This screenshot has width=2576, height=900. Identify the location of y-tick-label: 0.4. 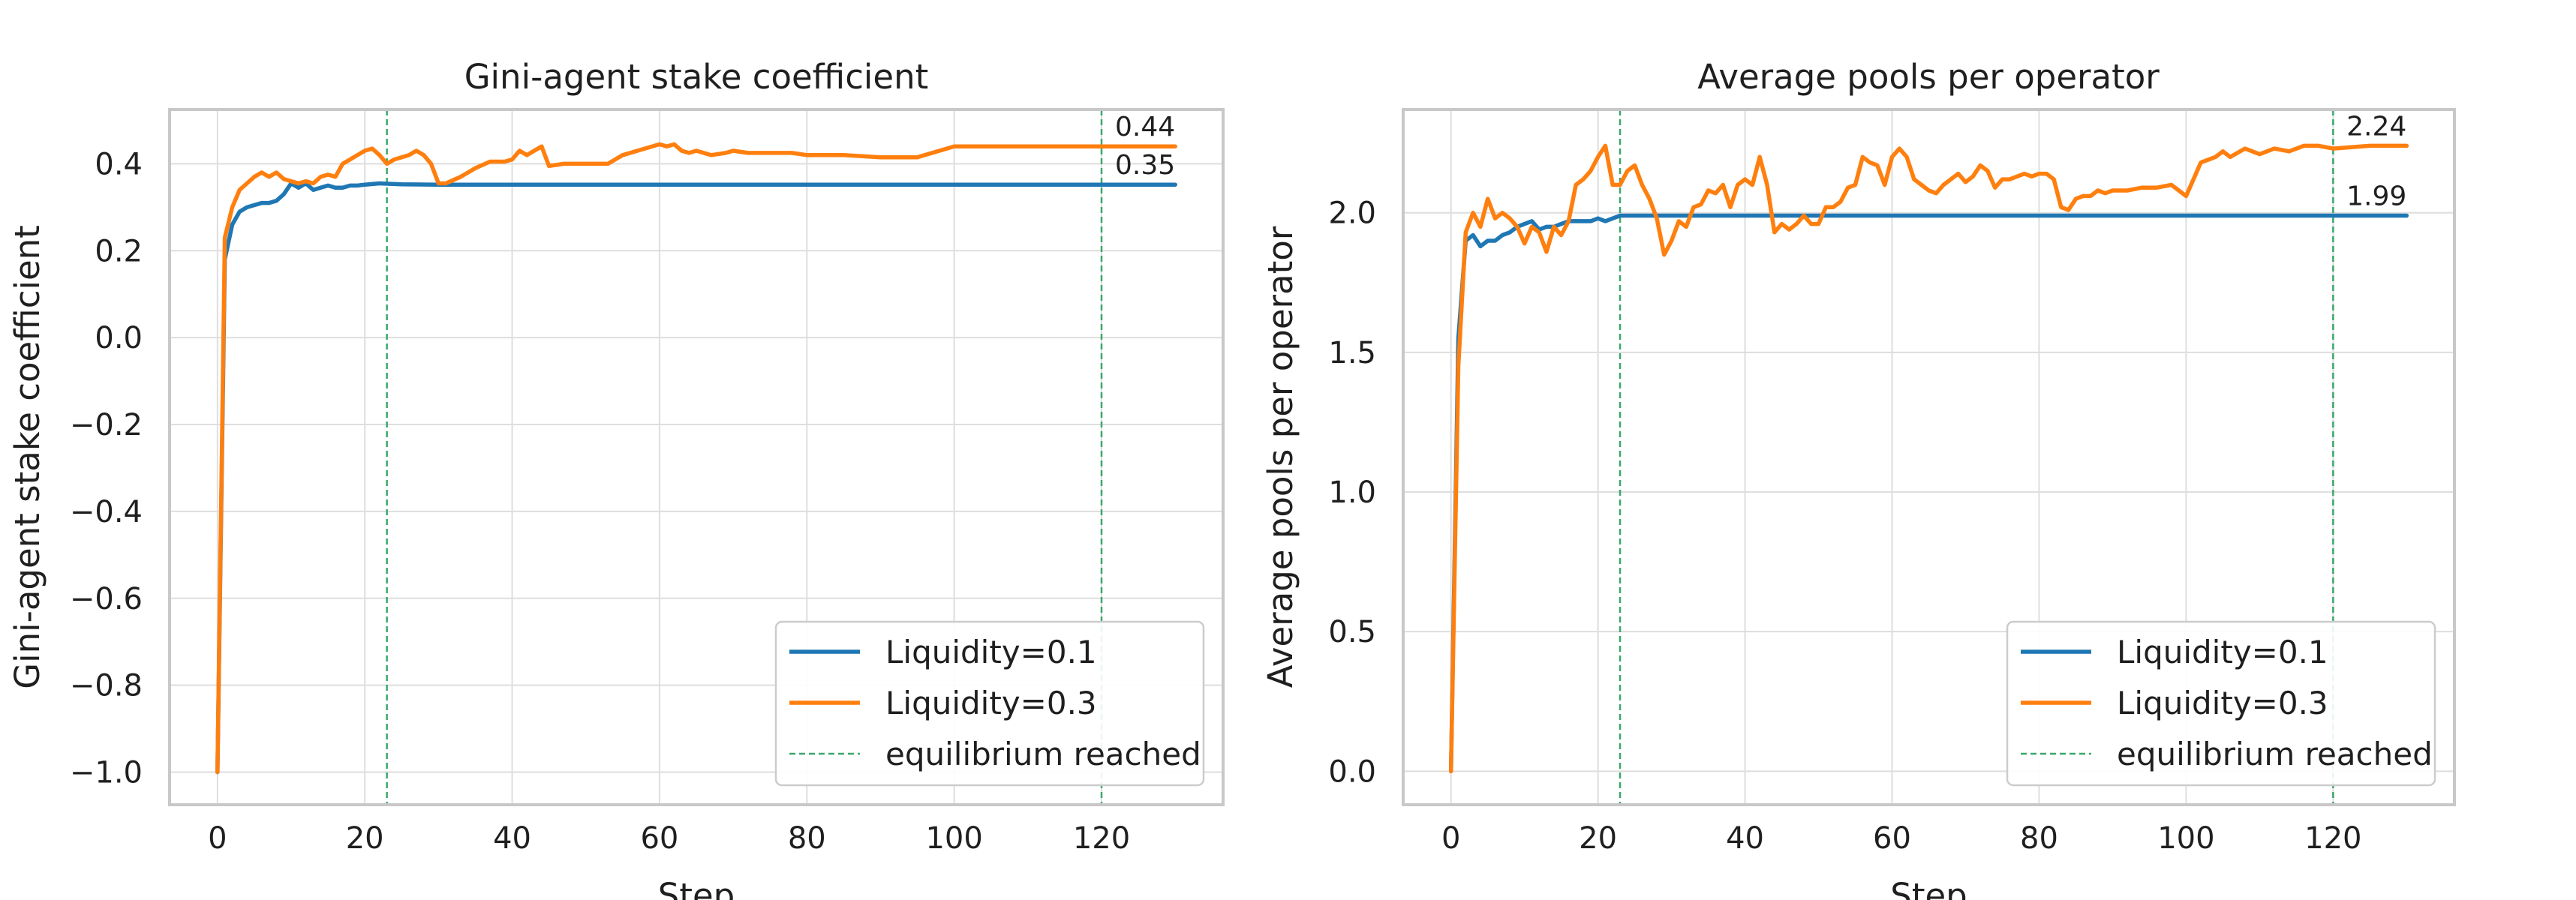
(119, 164).